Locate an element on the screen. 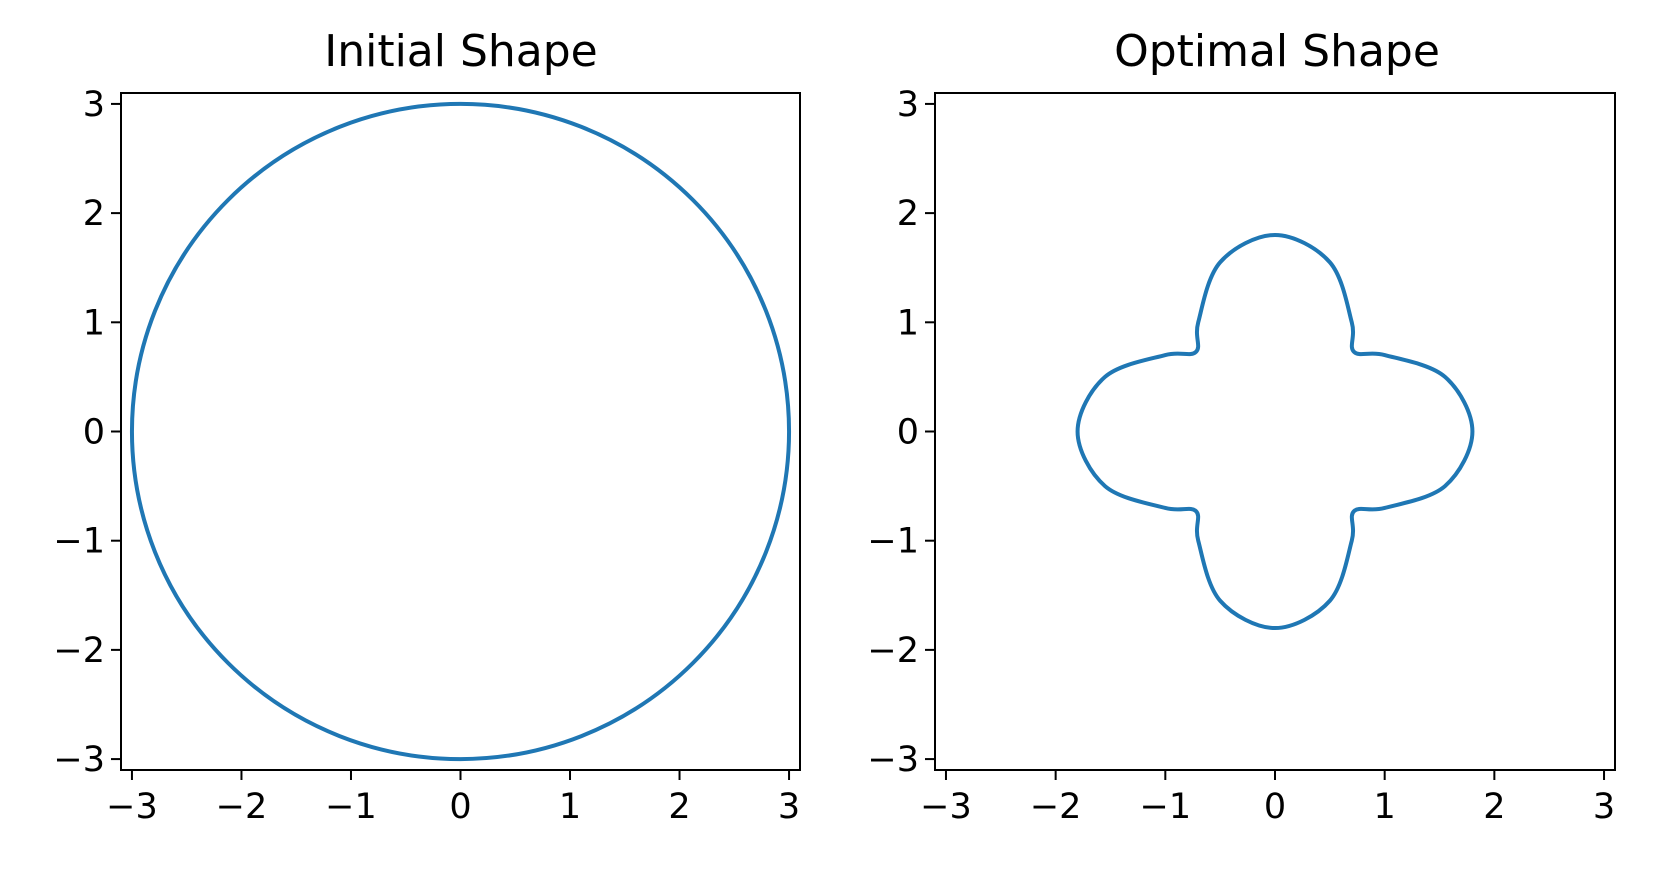  subplot-title: Optimal Shape is located at coordinates (1277, 51).